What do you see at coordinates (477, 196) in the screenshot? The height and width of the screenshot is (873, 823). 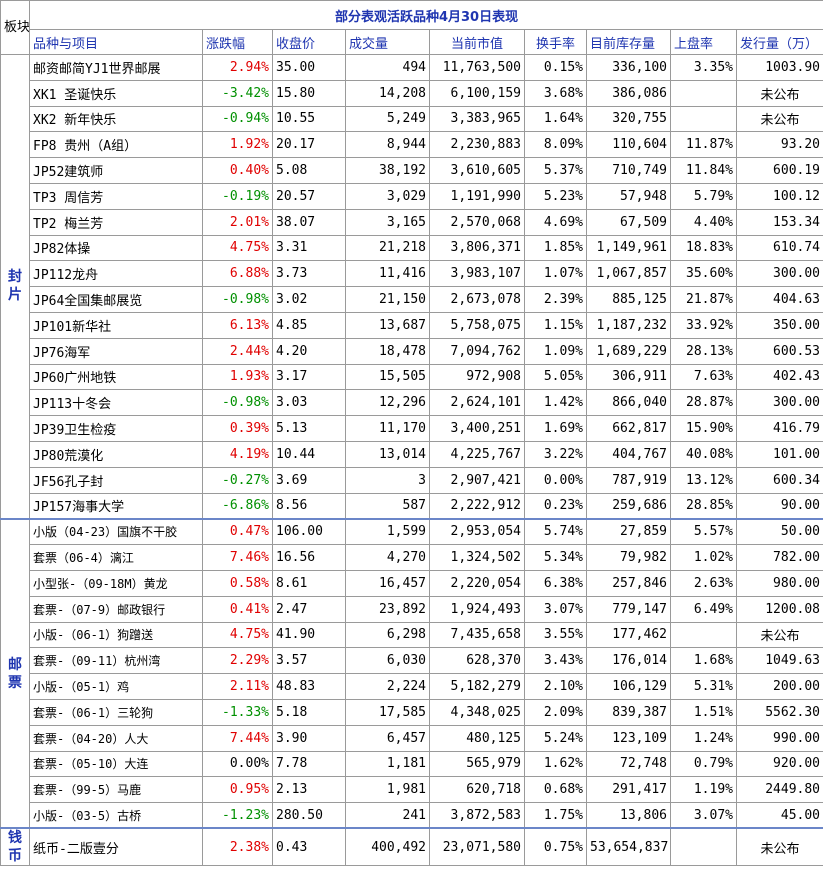 I see `row-market-value: 1,191,990` at bounding box center [477, 196].